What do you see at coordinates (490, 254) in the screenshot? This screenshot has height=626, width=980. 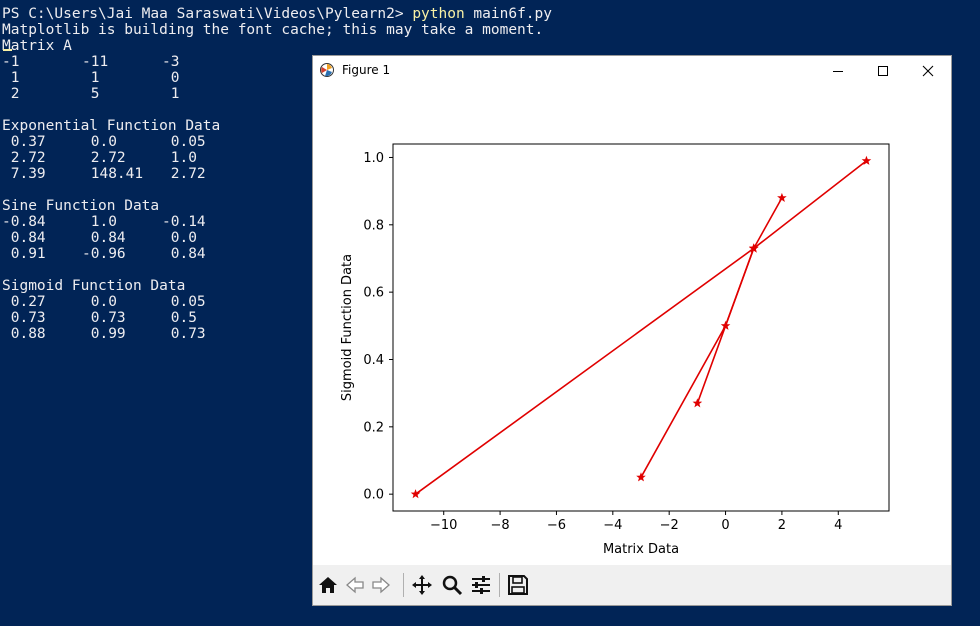 I see `sine-row: 0.91 -0.96 0.84` at bounding box center [490, 254].